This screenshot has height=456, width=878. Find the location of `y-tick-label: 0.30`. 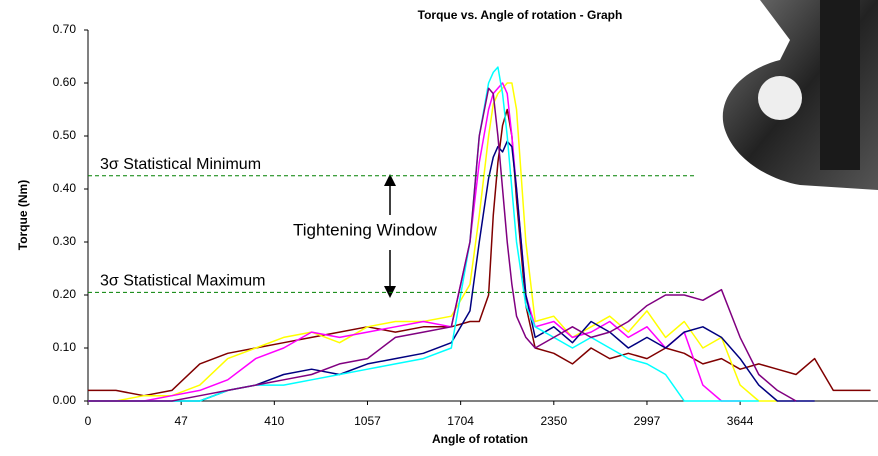

y-tick-label: 0.30 is located at coordinates (65, 241).